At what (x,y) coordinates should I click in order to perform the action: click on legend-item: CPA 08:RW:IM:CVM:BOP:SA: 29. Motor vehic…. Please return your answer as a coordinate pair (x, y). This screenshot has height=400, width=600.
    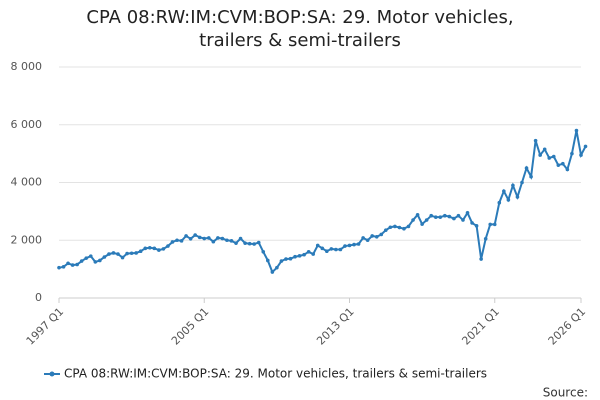
    Looking at the image, I should click on (265, 374).